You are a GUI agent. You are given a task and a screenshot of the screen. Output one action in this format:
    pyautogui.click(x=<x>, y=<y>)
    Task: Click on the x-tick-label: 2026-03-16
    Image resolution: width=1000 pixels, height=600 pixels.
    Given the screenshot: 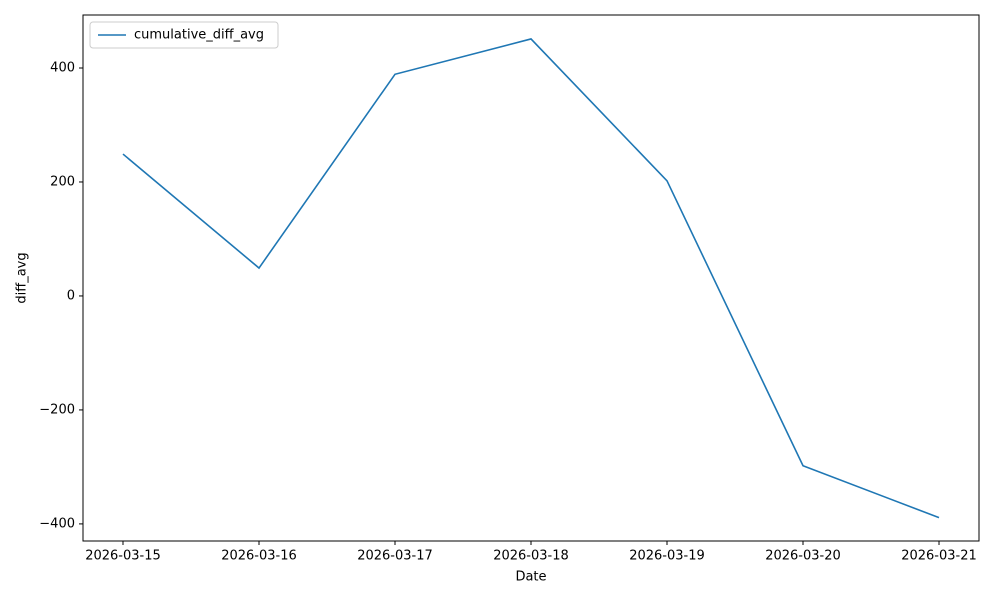 What is the action you would take?
    pyautogui.click(x=259, y=556)
    